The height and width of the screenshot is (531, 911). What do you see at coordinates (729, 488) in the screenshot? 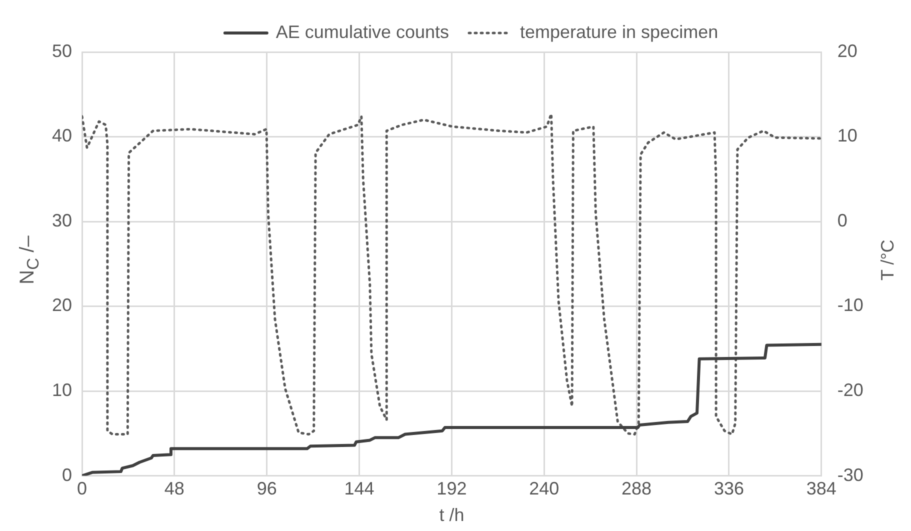
I see `x-tick-label: 336` at bounding box center [729, 488].